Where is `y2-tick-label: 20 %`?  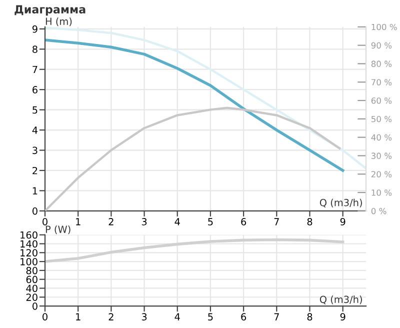
y2-tick-label: 20 % is located at coordinates (381, 174).